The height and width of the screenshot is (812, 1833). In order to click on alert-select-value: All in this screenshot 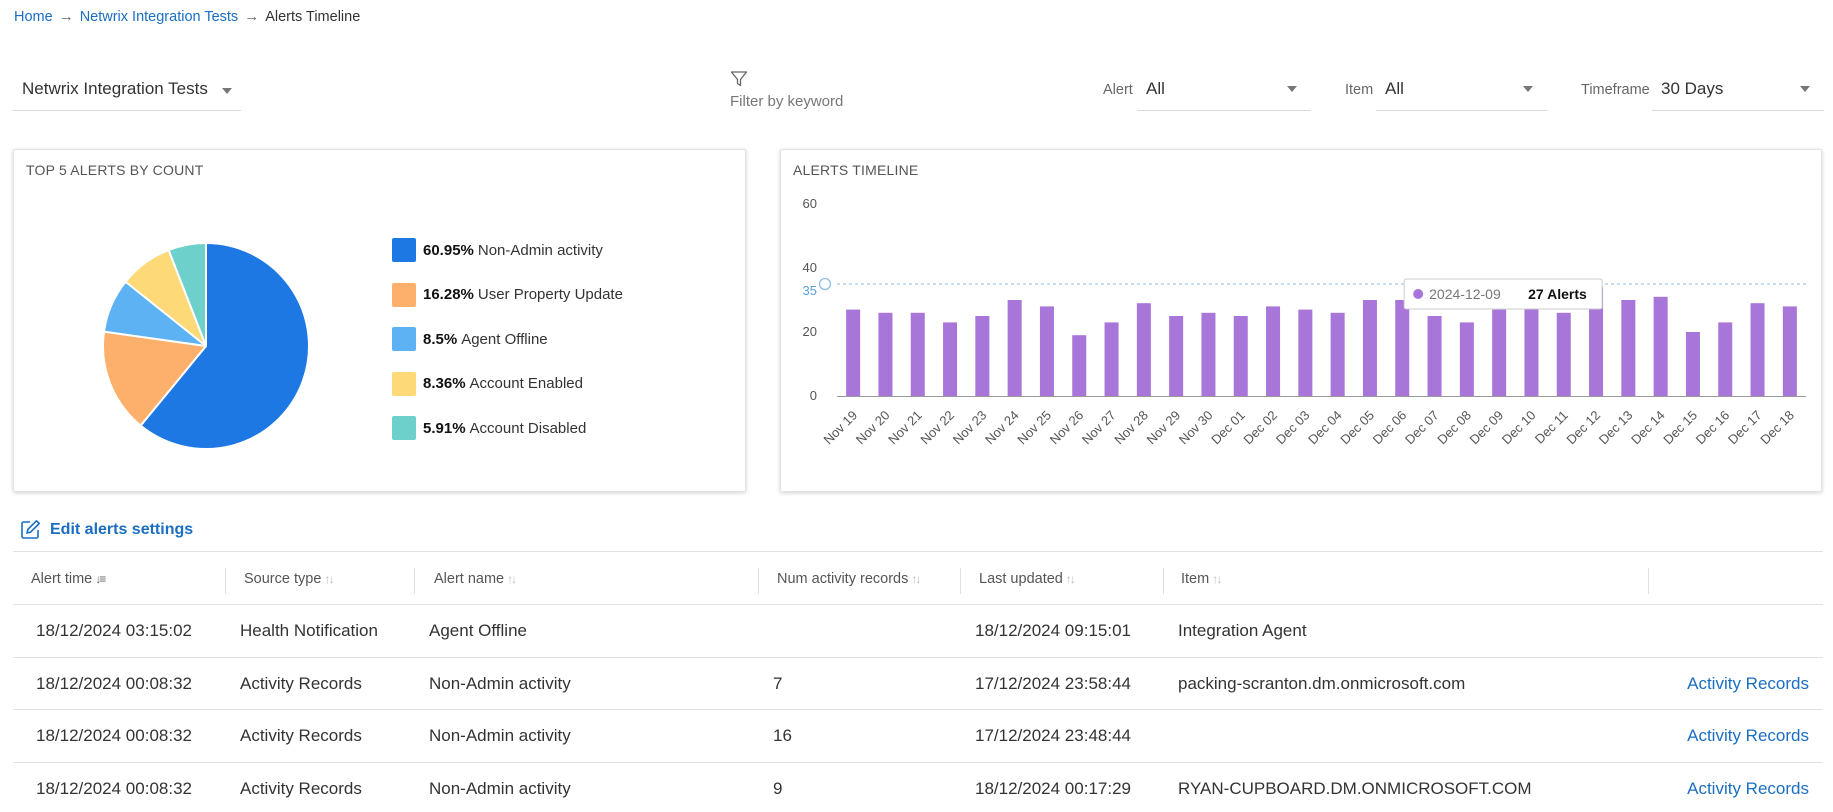, I will do `click(1155, 88)`.